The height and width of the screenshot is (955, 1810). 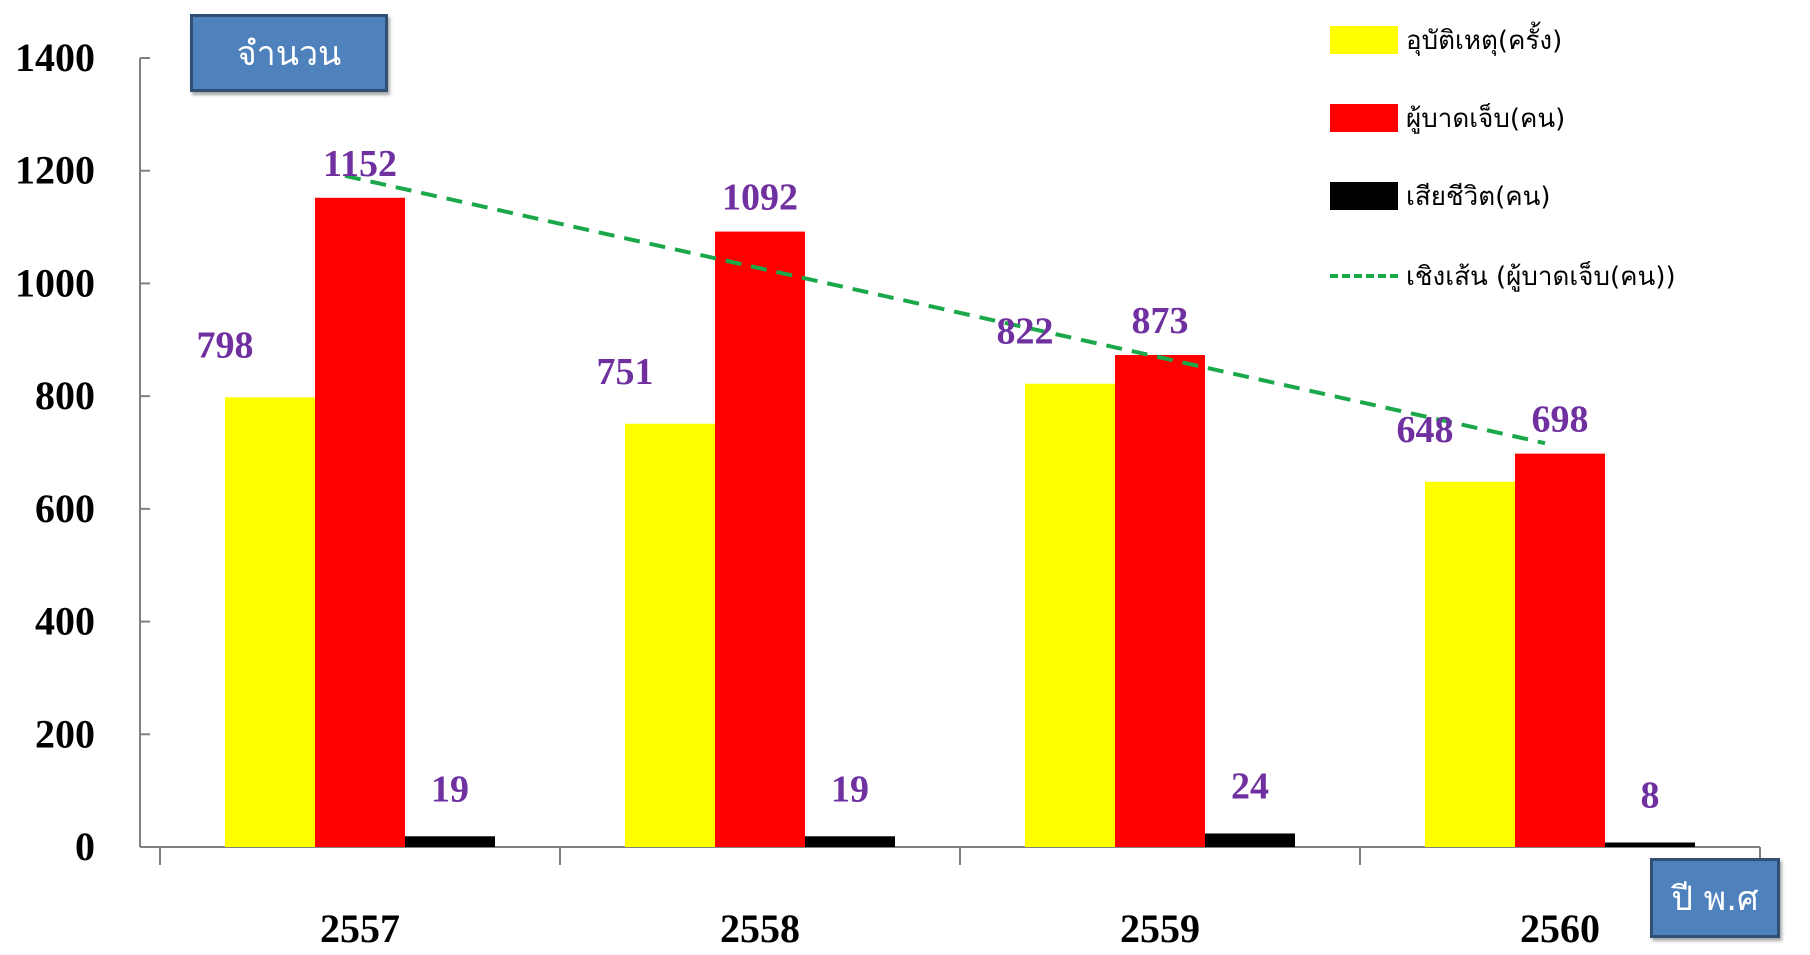 I want to click on legend-label-accidents: อุบัติเหตุ(ครั้ง), so click(x=1484, y=40).